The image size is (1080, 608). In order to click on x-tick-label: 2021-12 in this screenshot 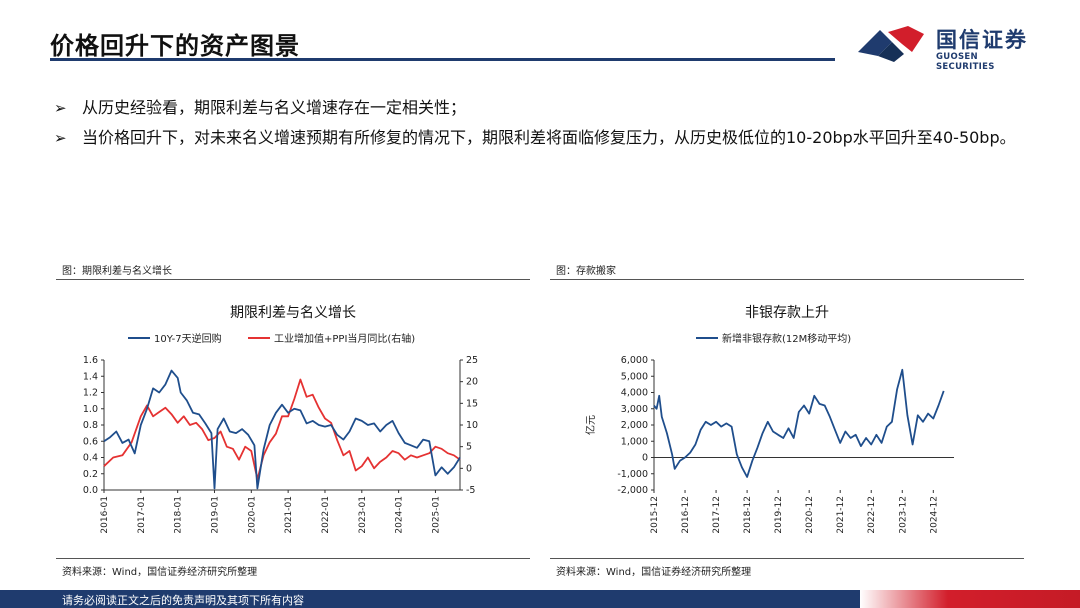, I will do `click(841, 515)`.